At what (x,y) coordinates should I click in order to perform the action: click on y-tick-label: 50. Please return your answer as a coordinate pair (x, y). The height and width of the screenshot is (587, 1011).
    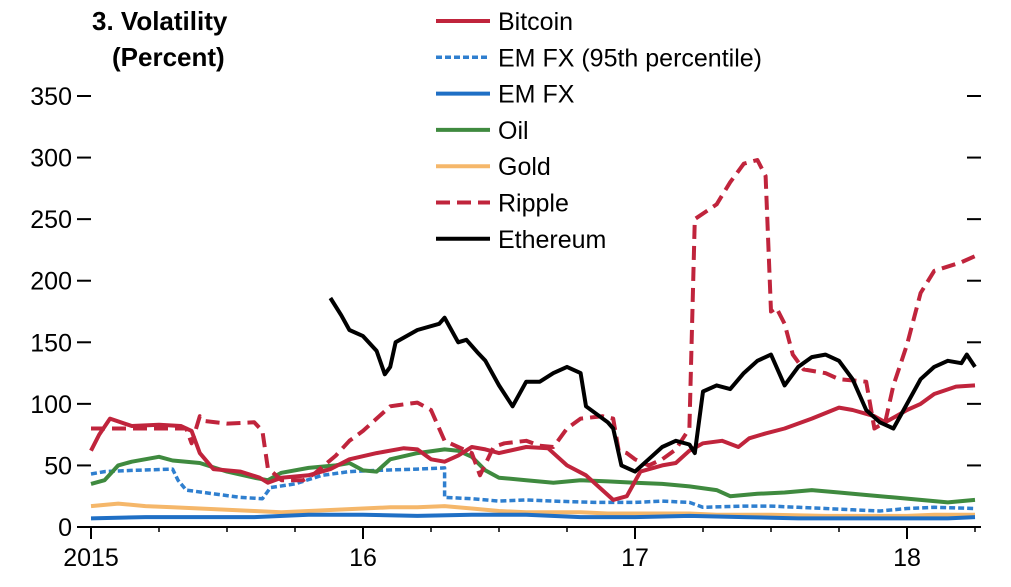
    Looking at the image, I should click on (58, 466).